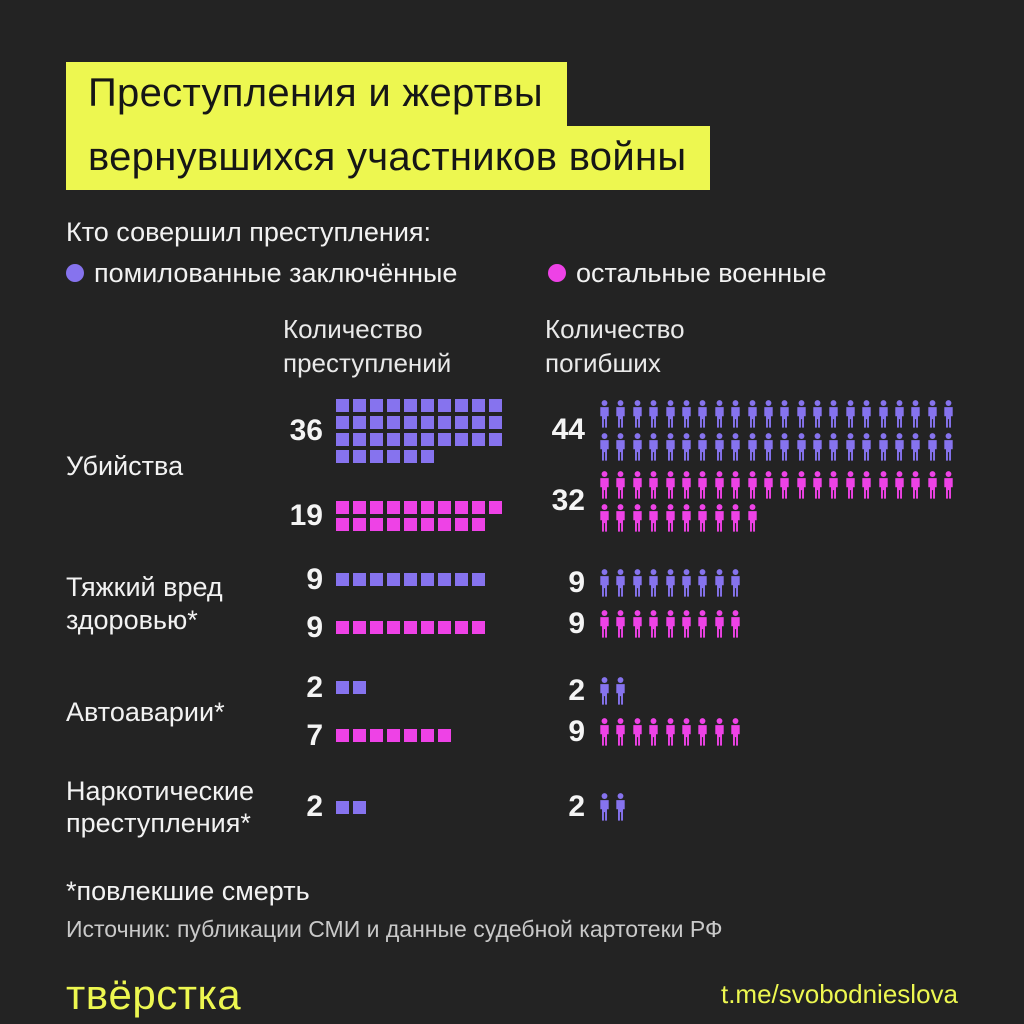 The width and height of the screenshot is (1024, 1024). I want to click on category-label-line: Наркотические, so click(160, 790).